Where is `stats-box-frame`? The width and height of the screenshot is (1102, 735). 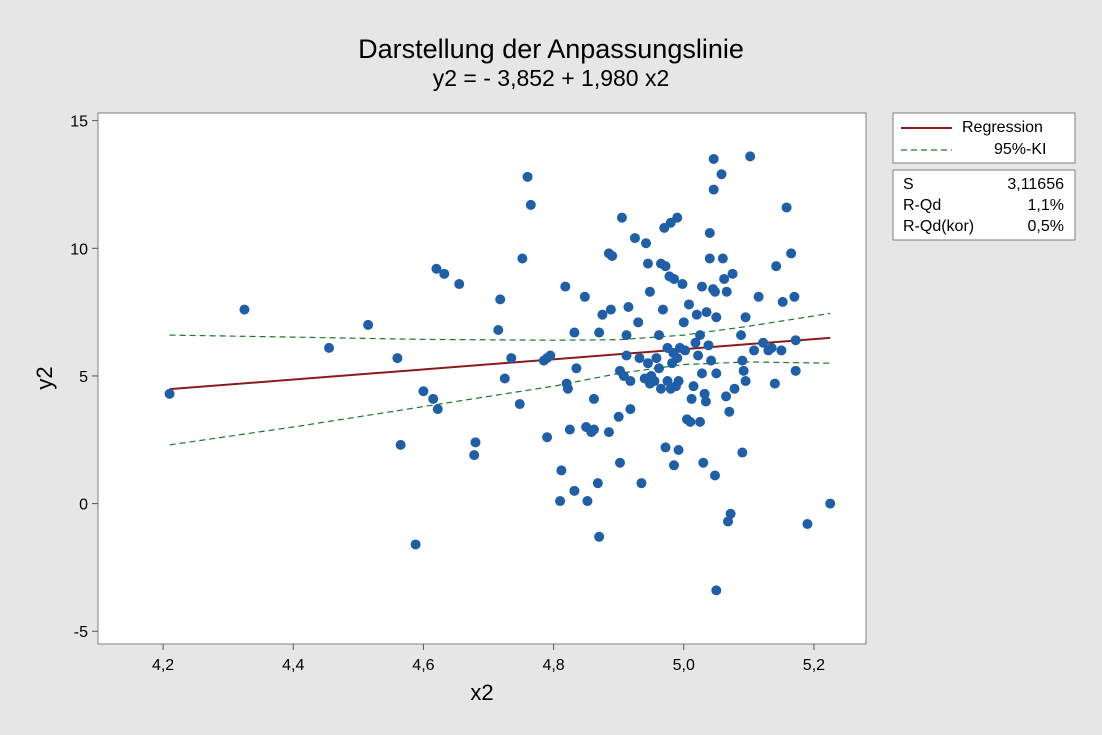
stats-box-frame is located at coordinates (984, 205).